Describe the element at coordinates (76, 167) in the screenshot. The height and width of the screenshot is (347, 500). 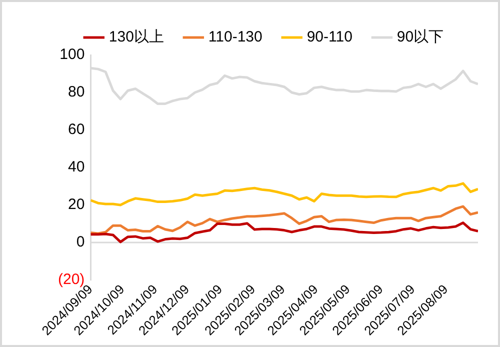
I see `y-tick-label: 40` at that location.